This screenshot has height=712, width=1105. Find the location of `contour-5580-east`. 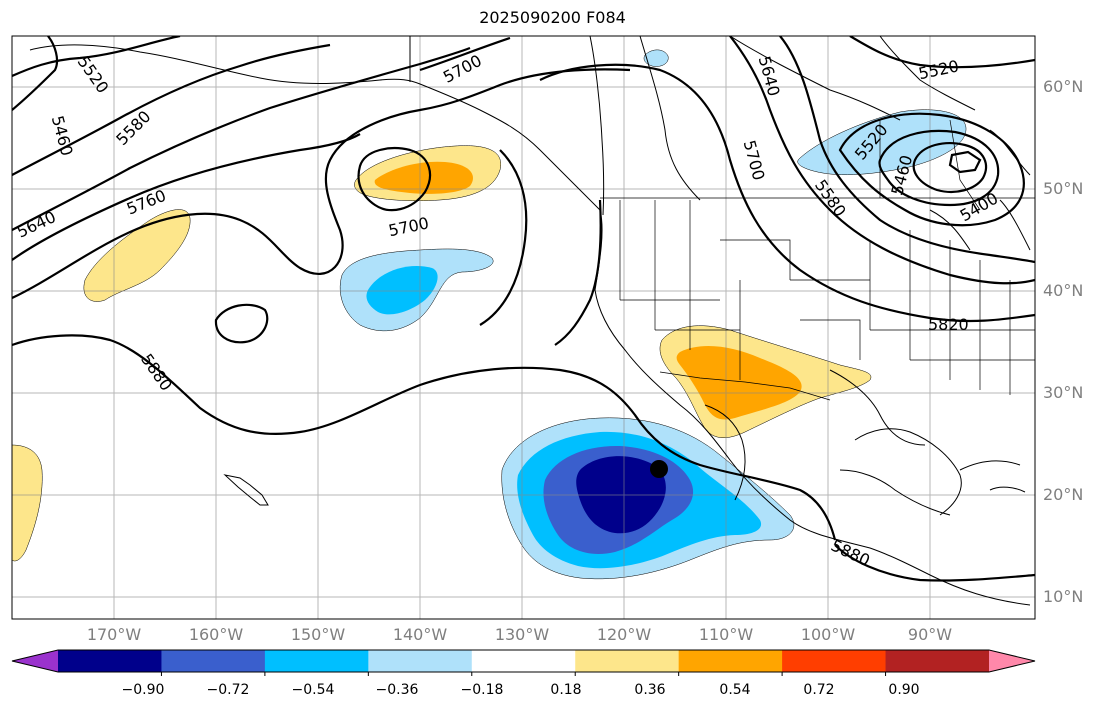

contour-5580-east is located at coordinates (907, 150).